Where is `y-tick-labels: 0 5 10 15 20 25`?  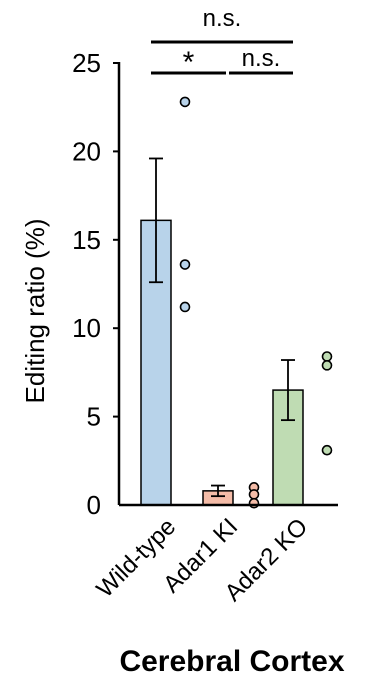
y-tick-labels: 0 5 10 15 20 25 is located at coordinates (86, 284).